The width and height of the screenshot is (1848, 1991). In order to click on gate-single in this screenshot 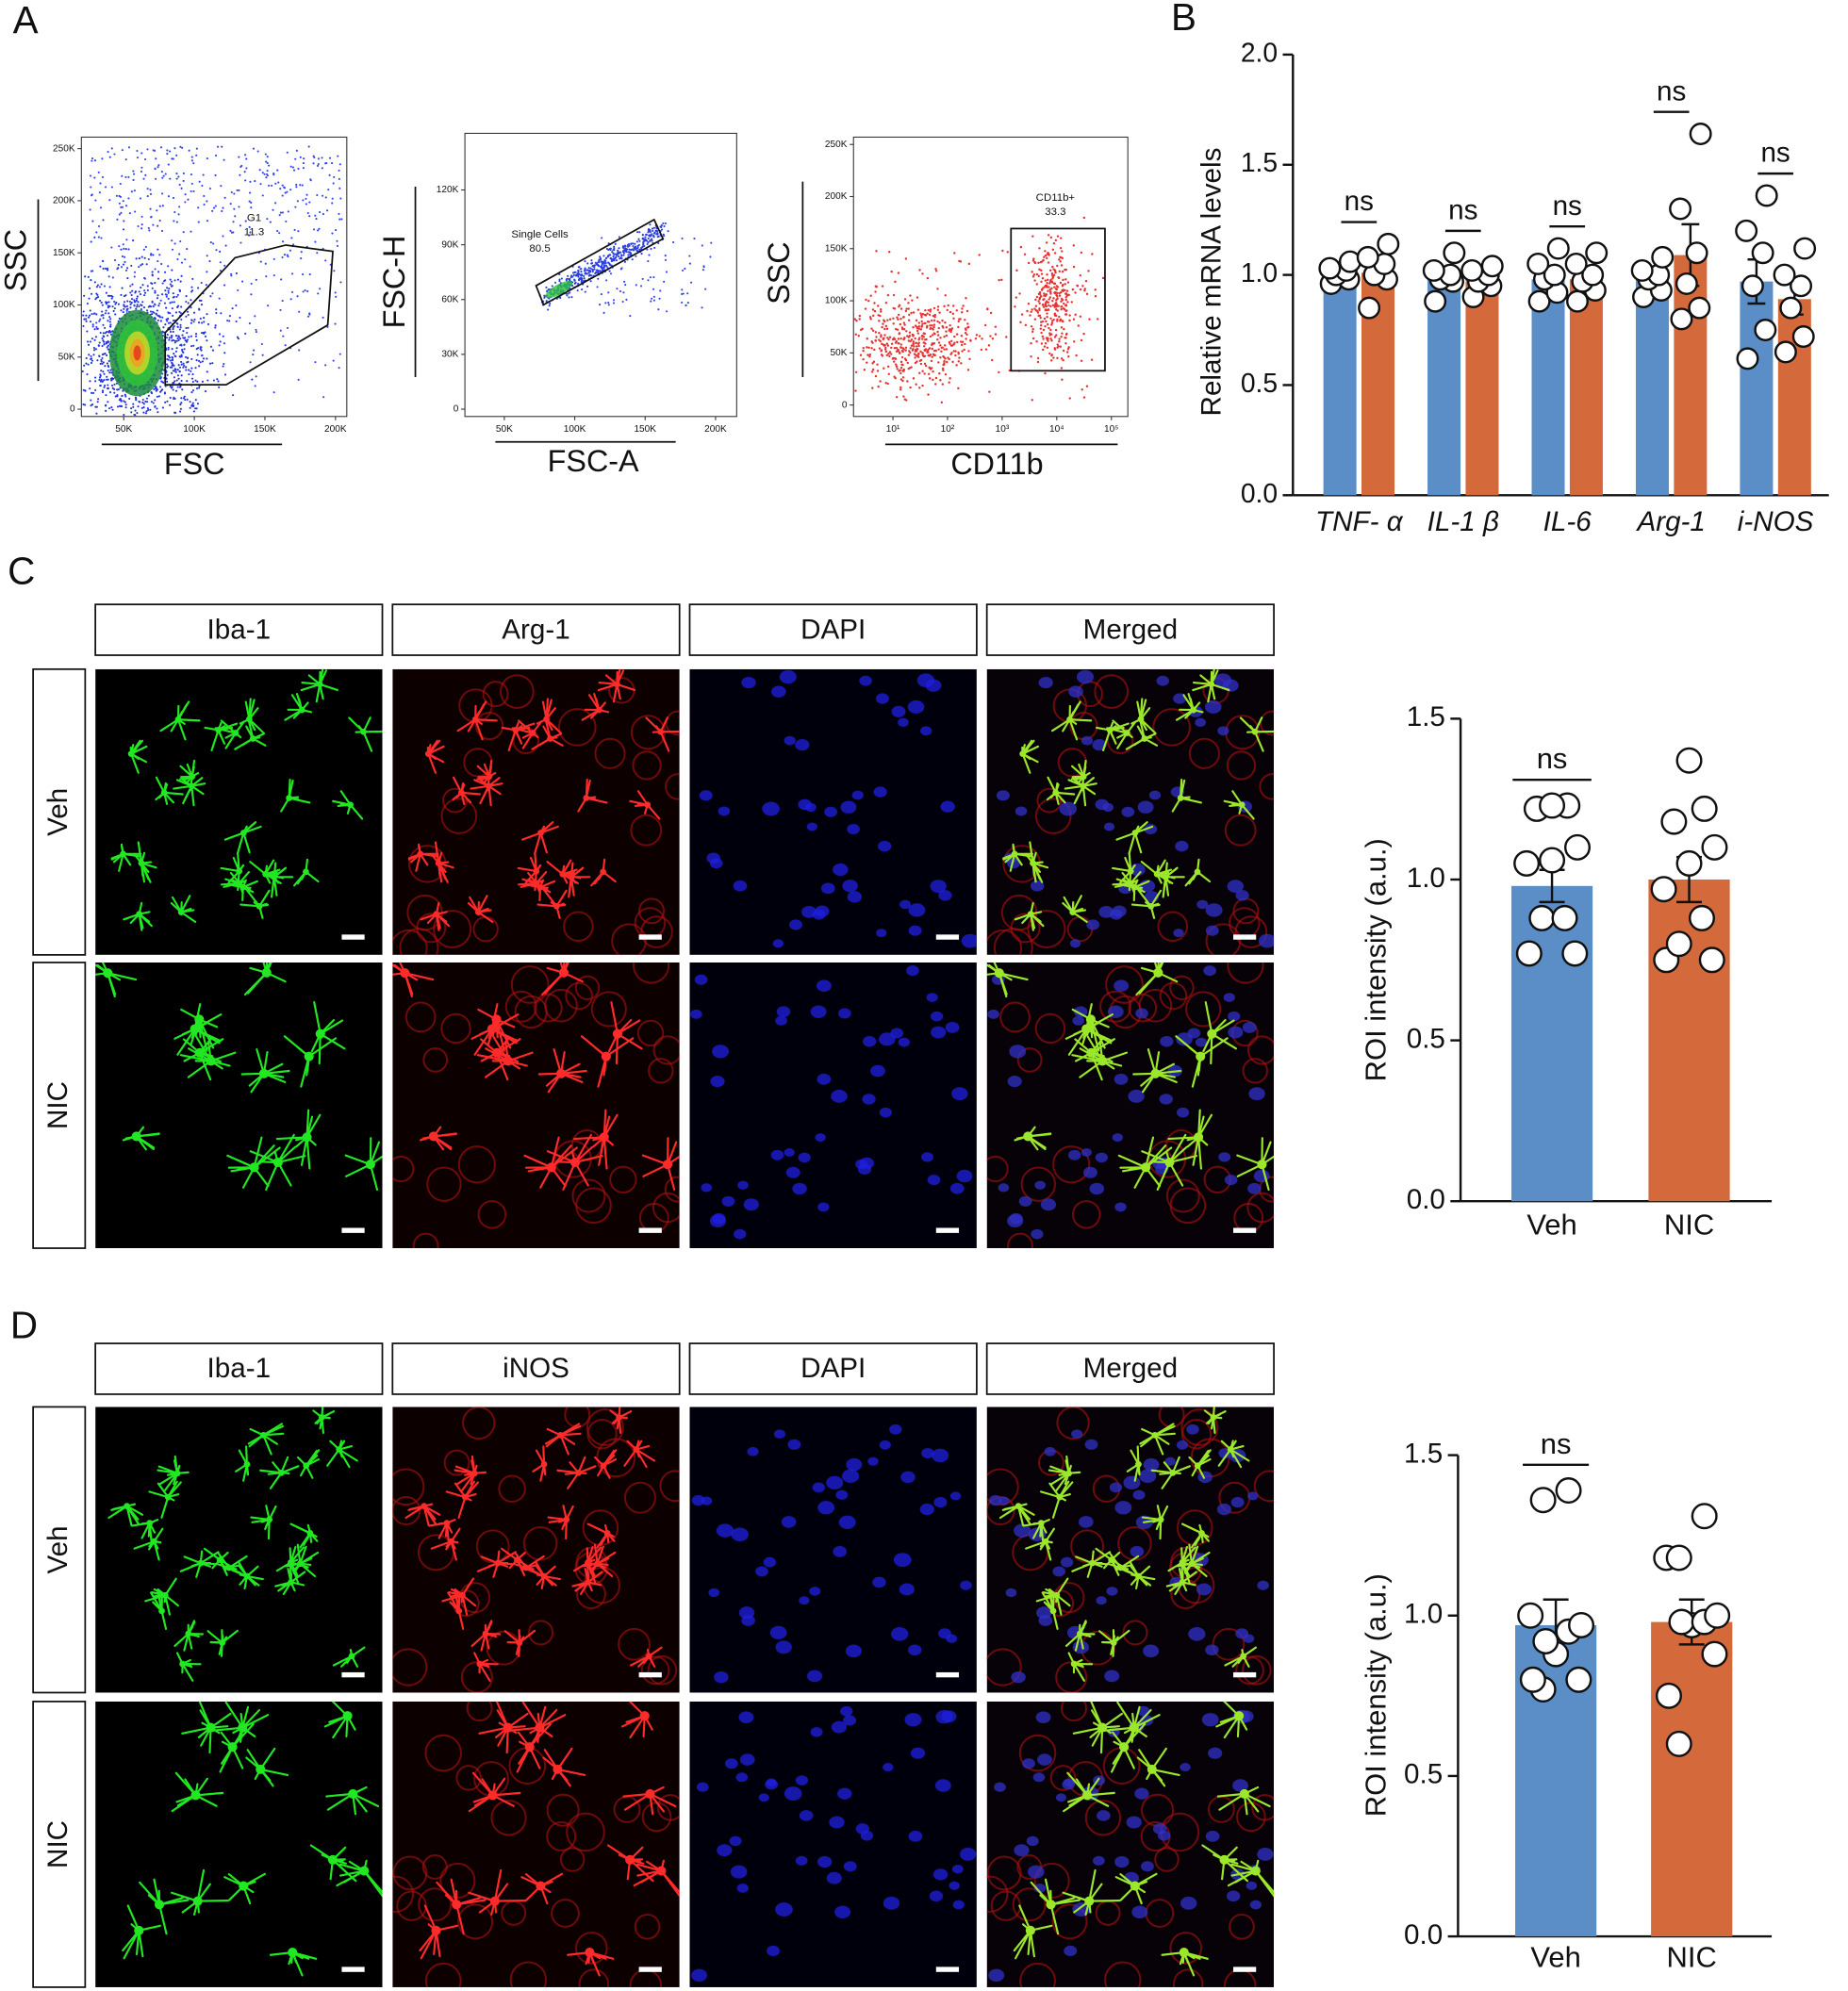, I will do `click(600, 262)`.